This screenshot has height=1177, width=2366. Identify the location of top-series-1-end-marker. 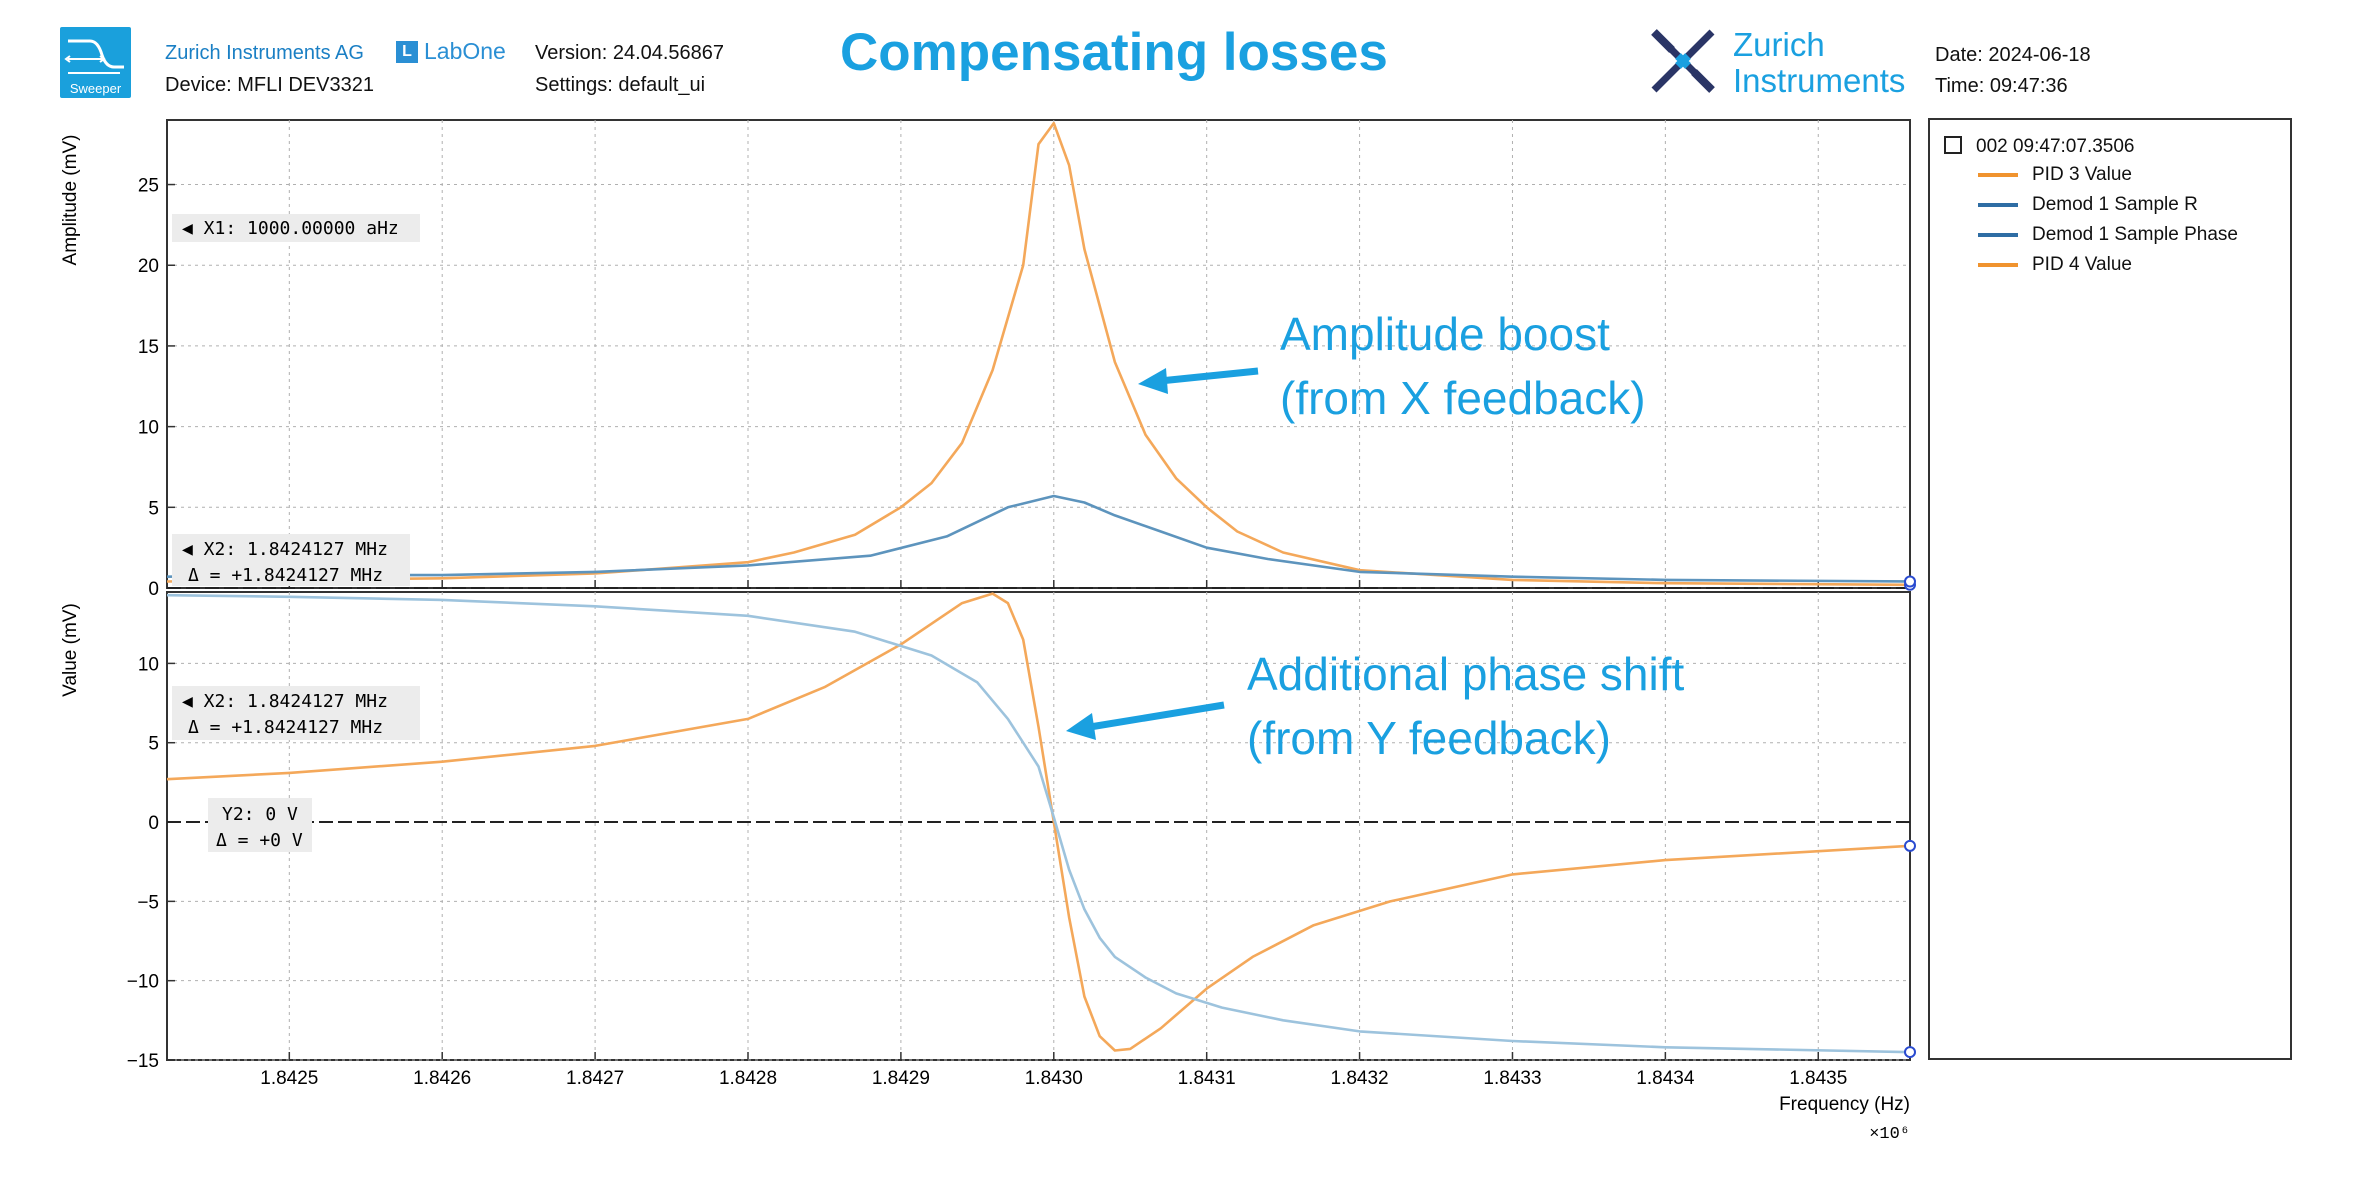
(1910, 581).